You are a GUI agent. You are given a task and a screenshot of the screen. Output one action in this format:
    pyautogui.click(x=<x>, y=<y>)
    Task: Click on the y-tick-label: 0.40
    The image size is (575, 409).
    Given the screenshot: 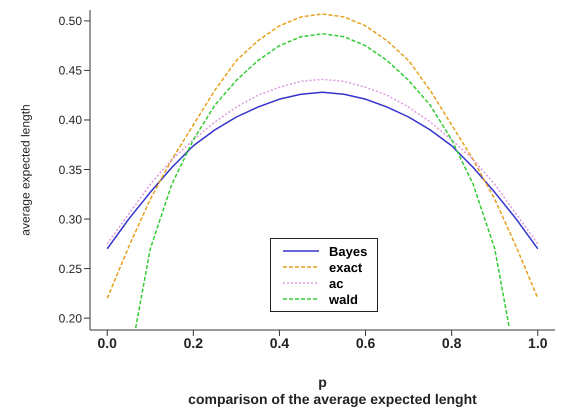 What is the action you would take?
    pyautogui.click(x=70, y=120)
    